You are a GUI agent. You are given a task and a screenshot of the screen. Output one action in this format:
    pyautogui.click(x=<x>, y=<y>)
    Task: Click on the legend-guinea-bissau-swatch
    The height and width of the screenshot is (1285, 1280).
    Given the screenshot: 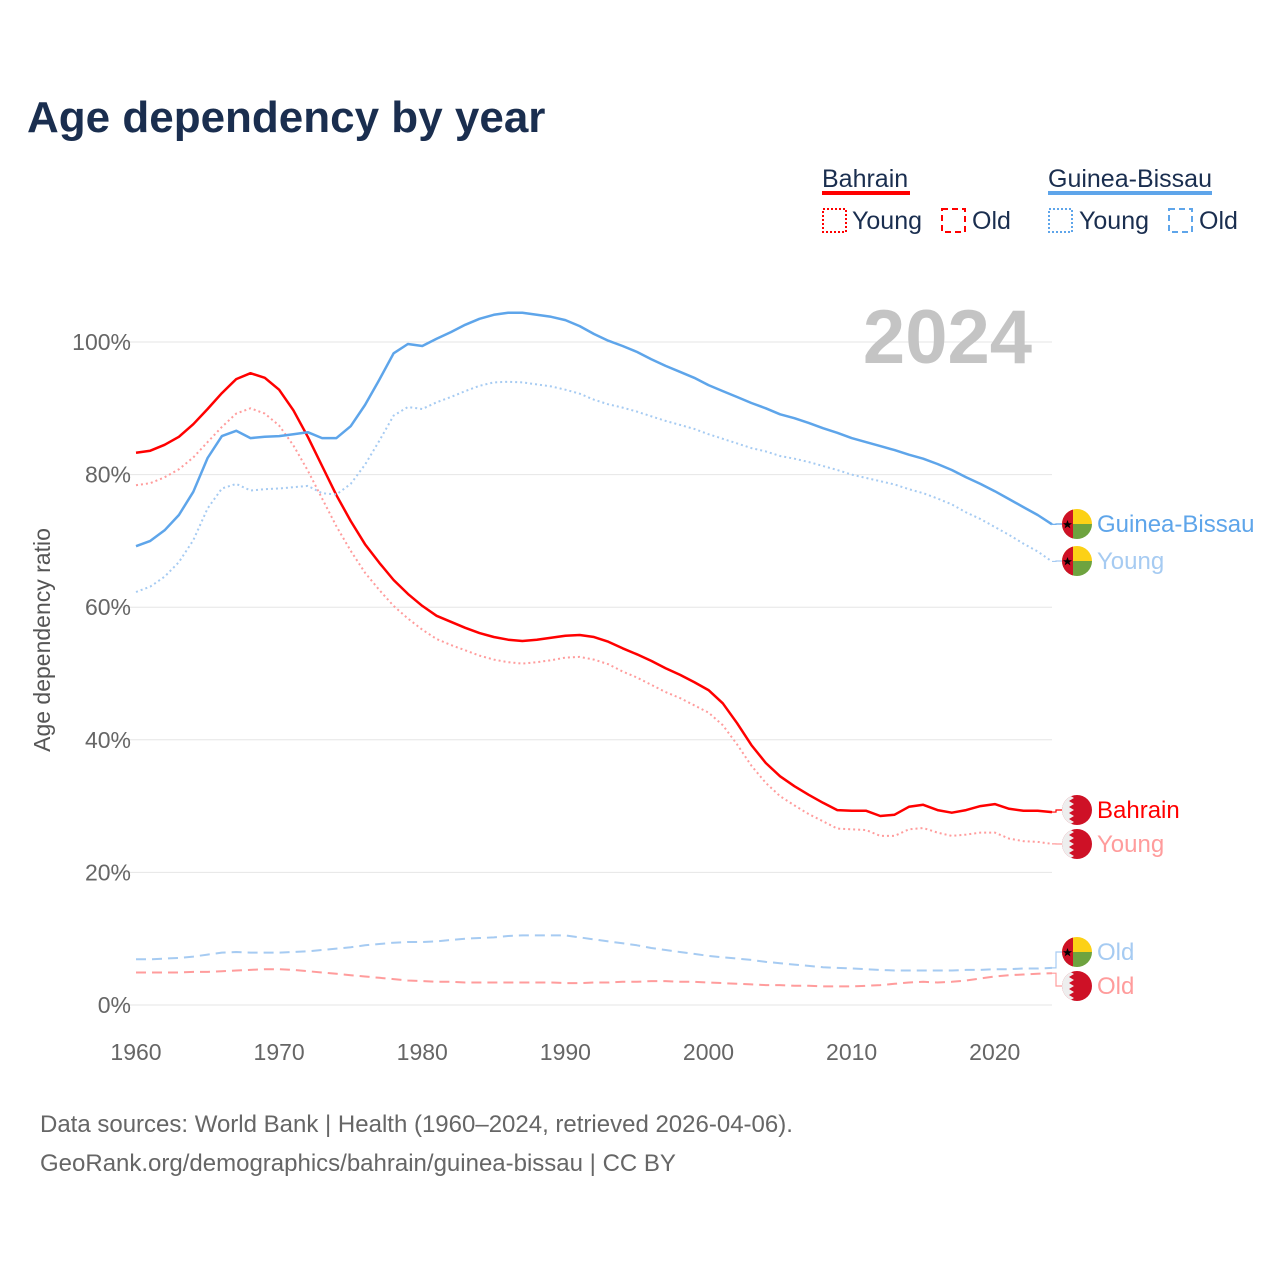 What is the action you would take?
    pyautogui.click(x=1130, y=193)
    